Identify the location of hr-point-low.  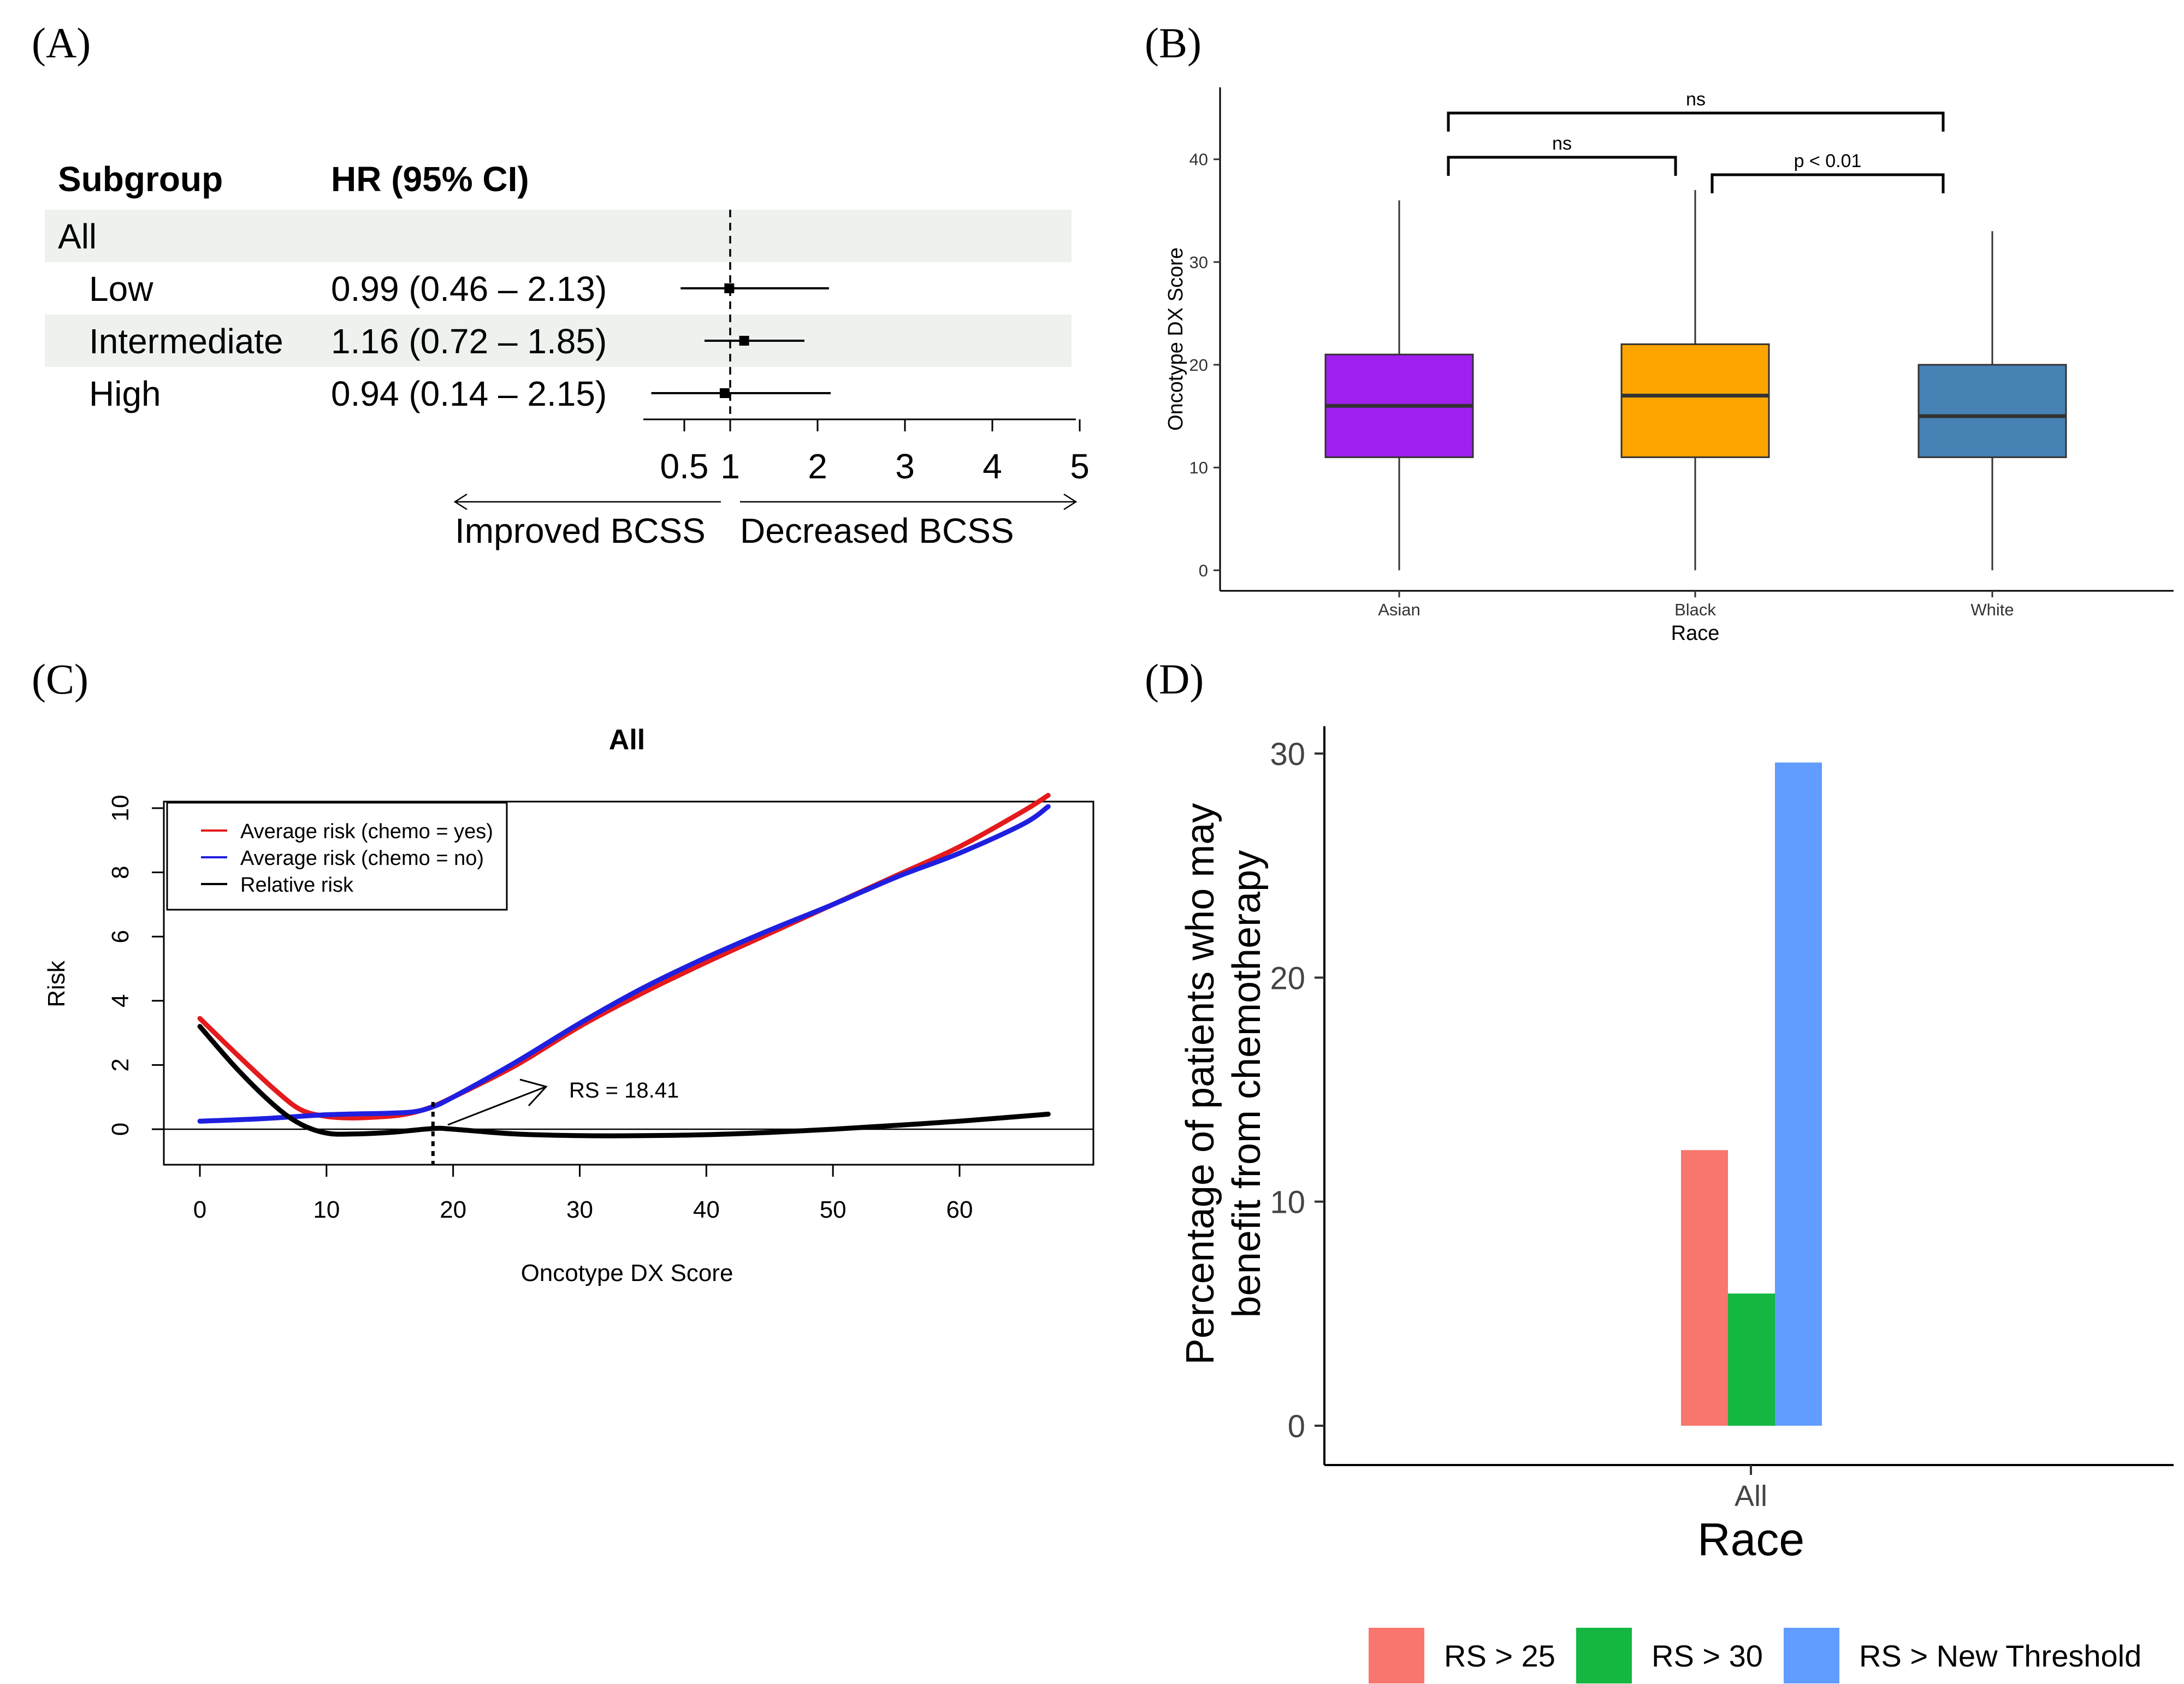
(729, 288).